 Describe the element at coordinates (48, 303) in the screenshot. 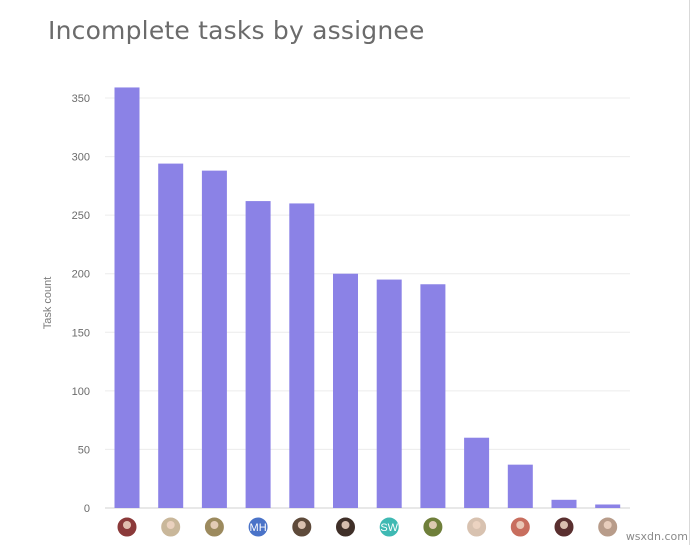

I see `y-axis-title: Task count` at that location.